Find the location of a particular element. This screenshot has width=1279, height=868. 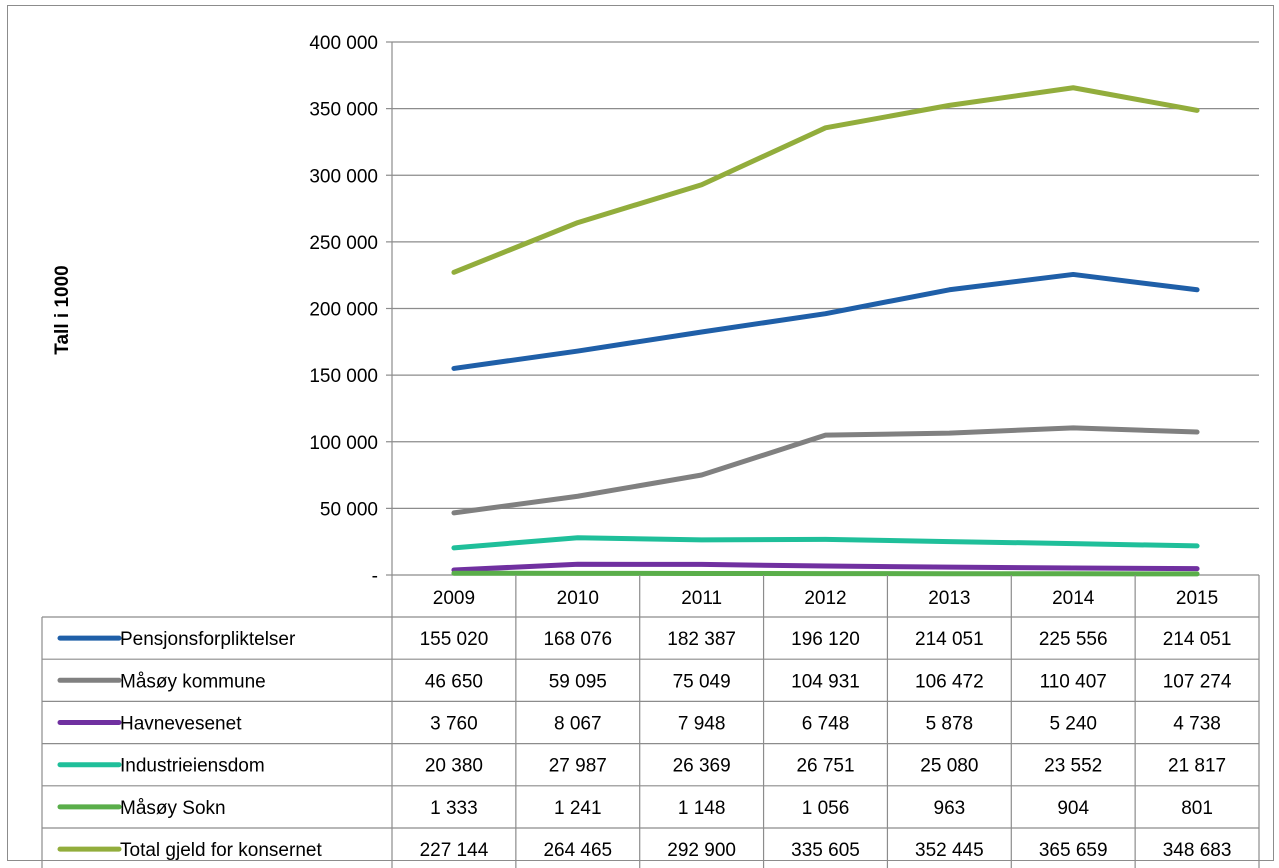

data-label: 5 878 is located at coordinates (950, 724).